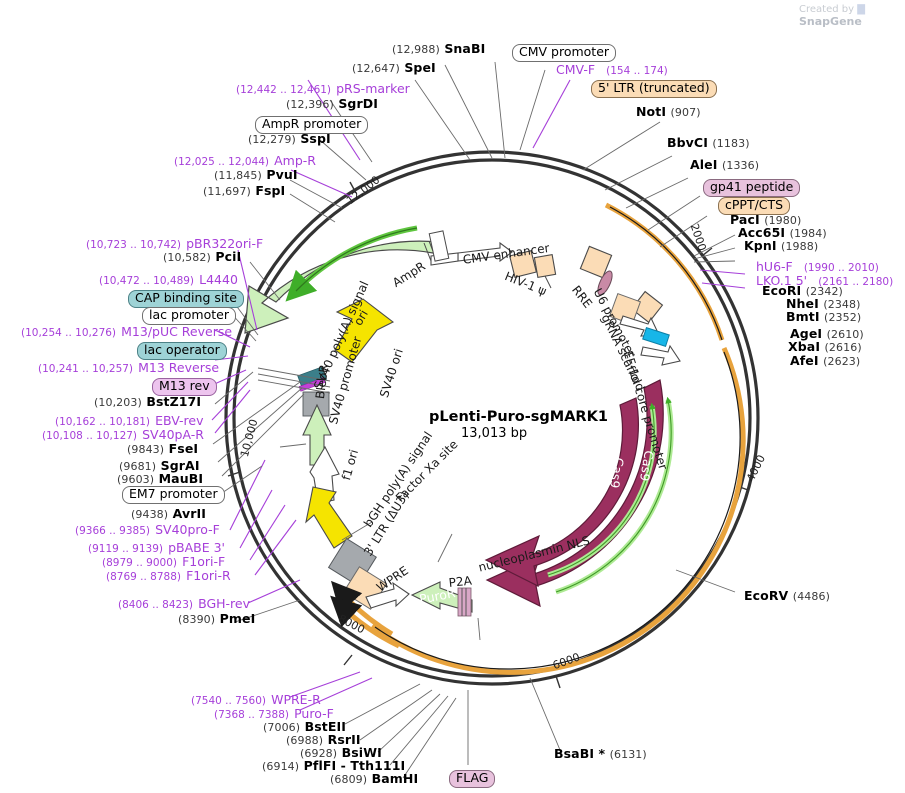  What do you see at coordinates (129, 420) in the screenshot?
I see `primer-label-ebv-rev: (10,162 .. 10,181) EBV-rev` at bounding box center [129, 420].